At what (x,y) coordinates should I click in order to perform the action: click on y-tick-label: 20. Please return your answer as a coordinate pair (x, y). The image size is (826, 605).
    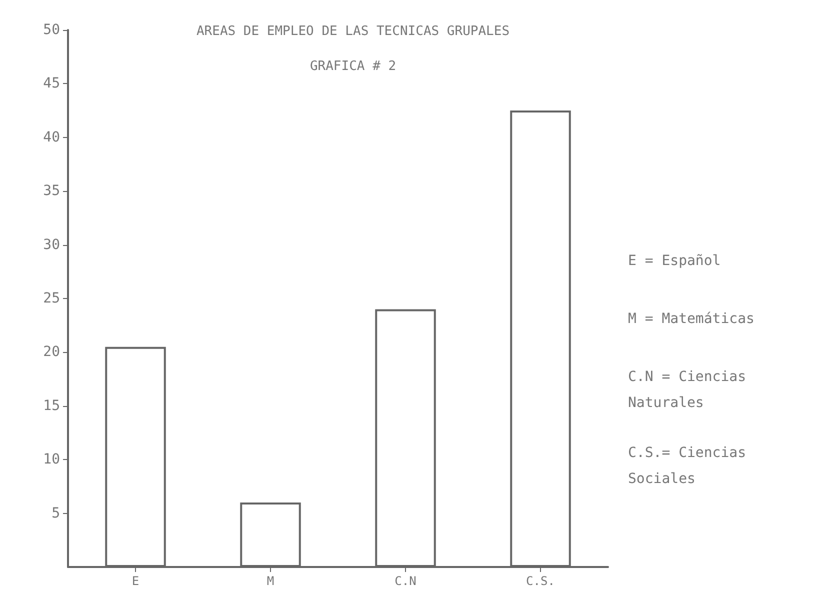
    Looking at the image, I should click on (51, 352).